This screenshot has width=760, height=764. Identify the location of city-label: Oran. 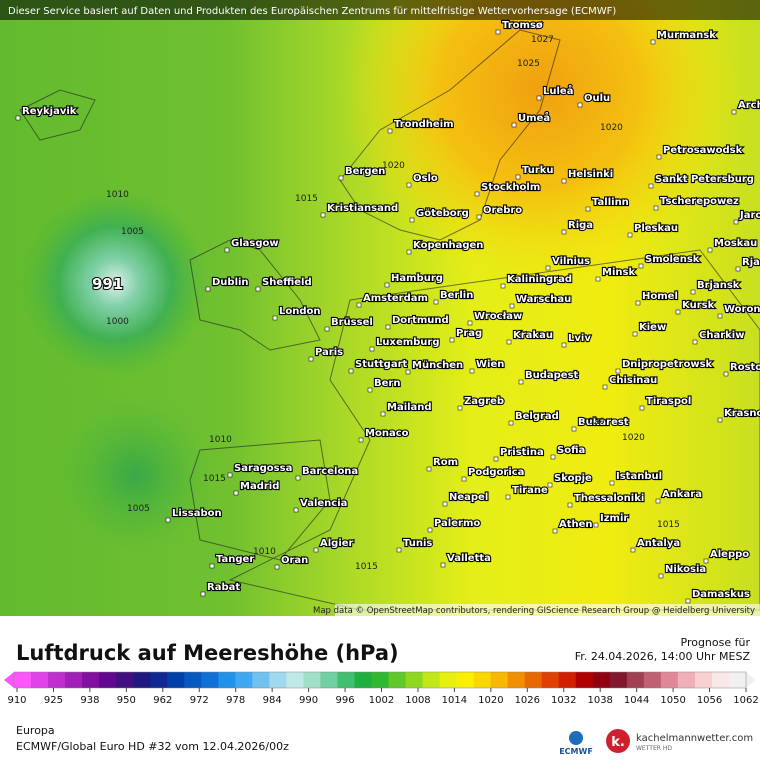
(294, 560).